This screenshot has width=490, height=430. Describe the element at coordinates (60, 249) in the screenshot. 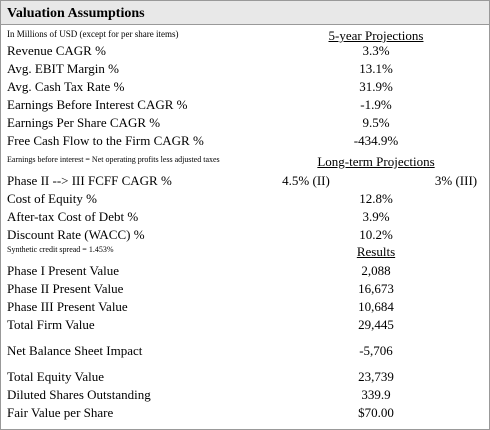

I see `footnote: Synthetic credit spread = 1.453%` at that location.